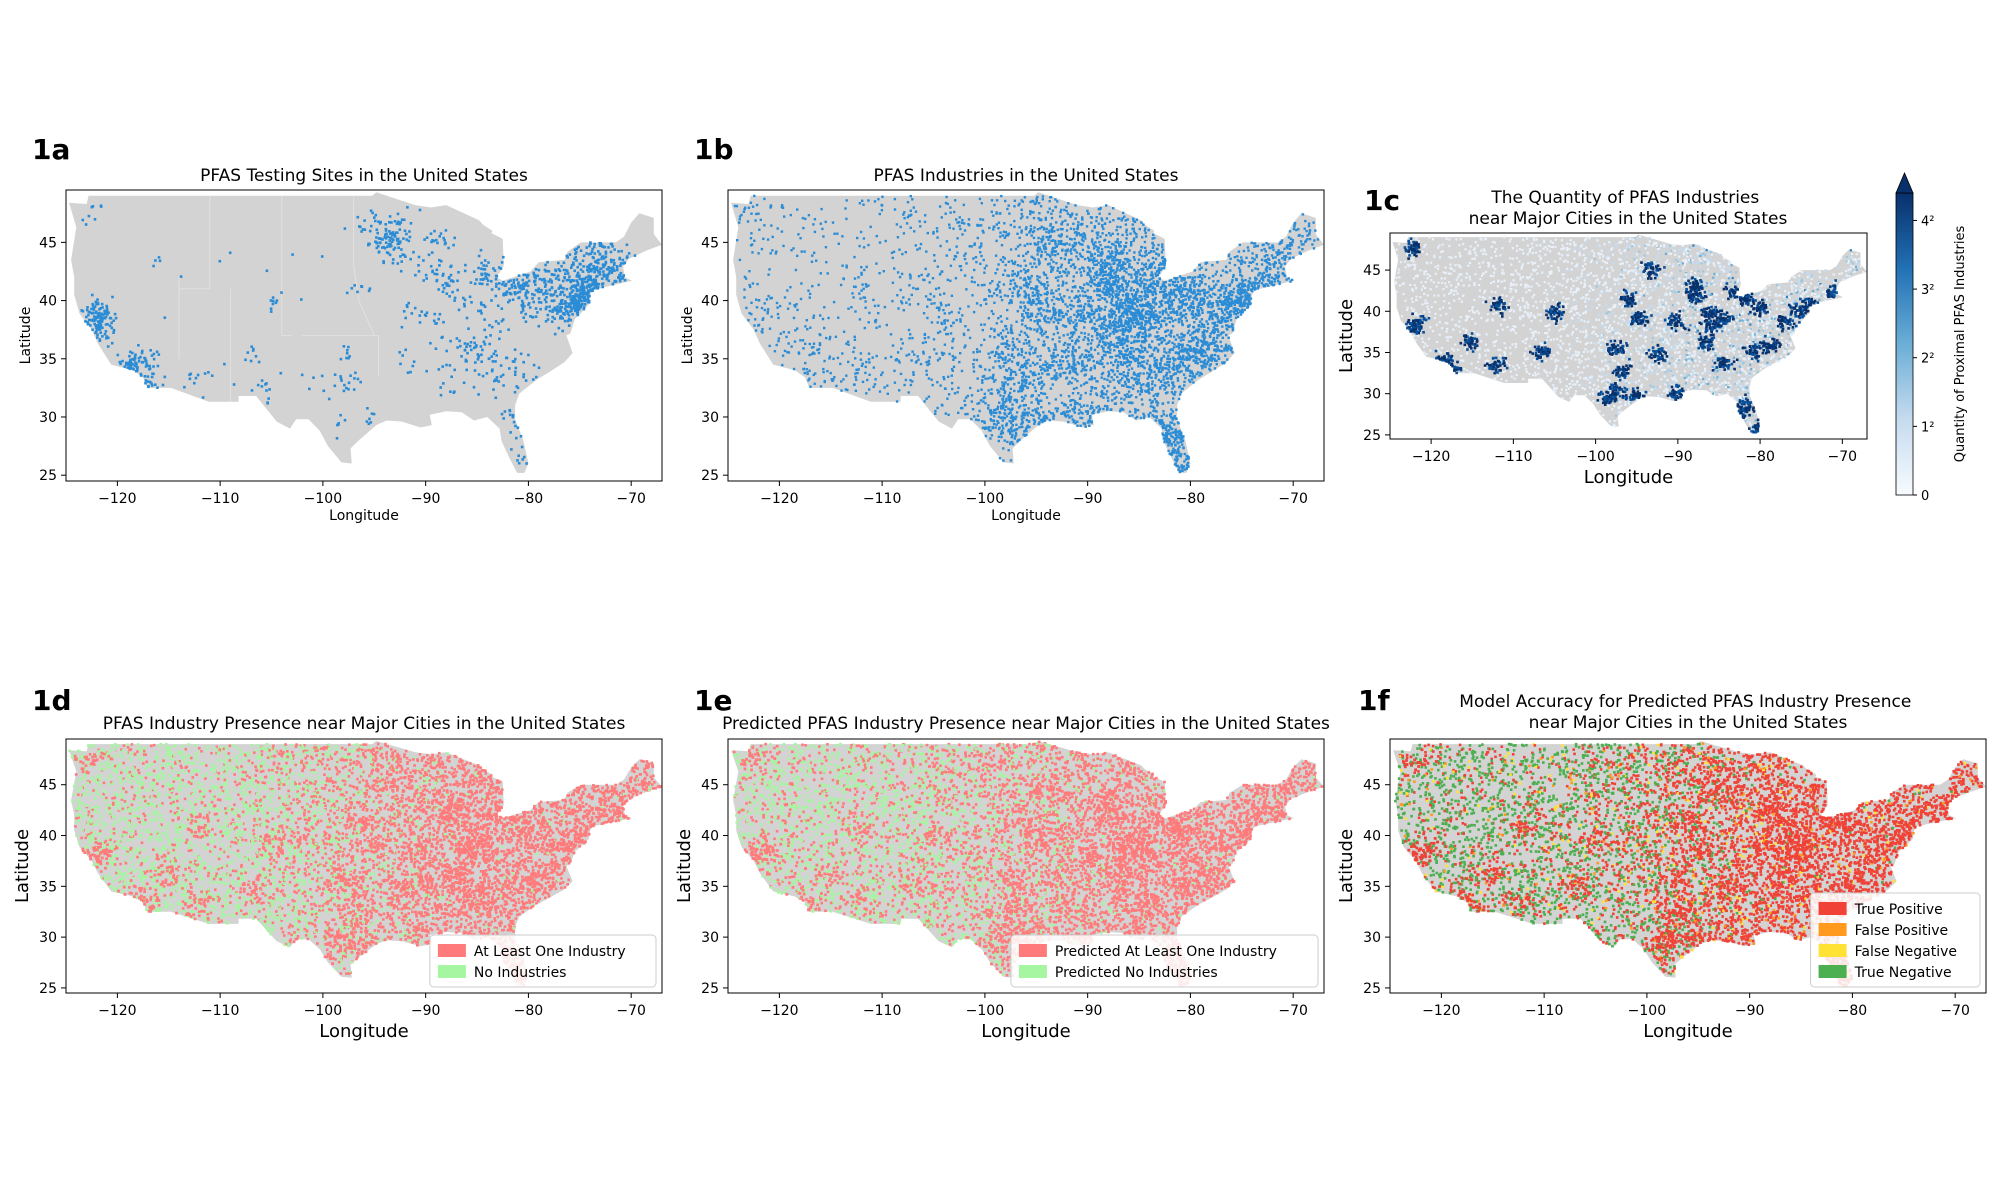 The width and height of the screenshot is (2000, 1200). Describe the element at coordinates (323, 499) in the screenshot. I see `x-tick-label: −100` at that location.